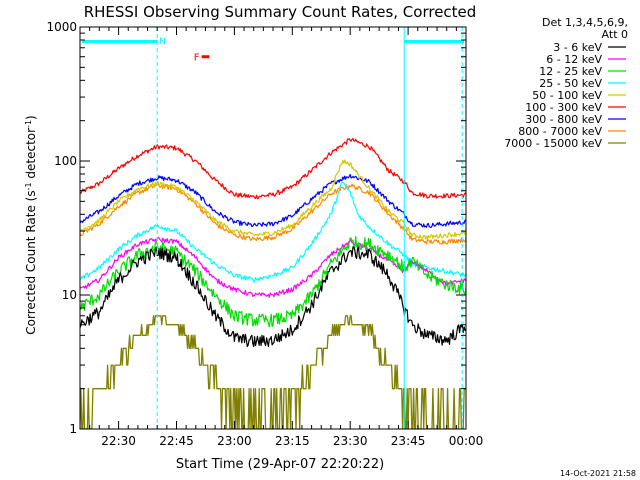  Describe the element at coordinates (234, 441) in the screenshot. I see `x-tick-label-2300: 23:00` at that location.